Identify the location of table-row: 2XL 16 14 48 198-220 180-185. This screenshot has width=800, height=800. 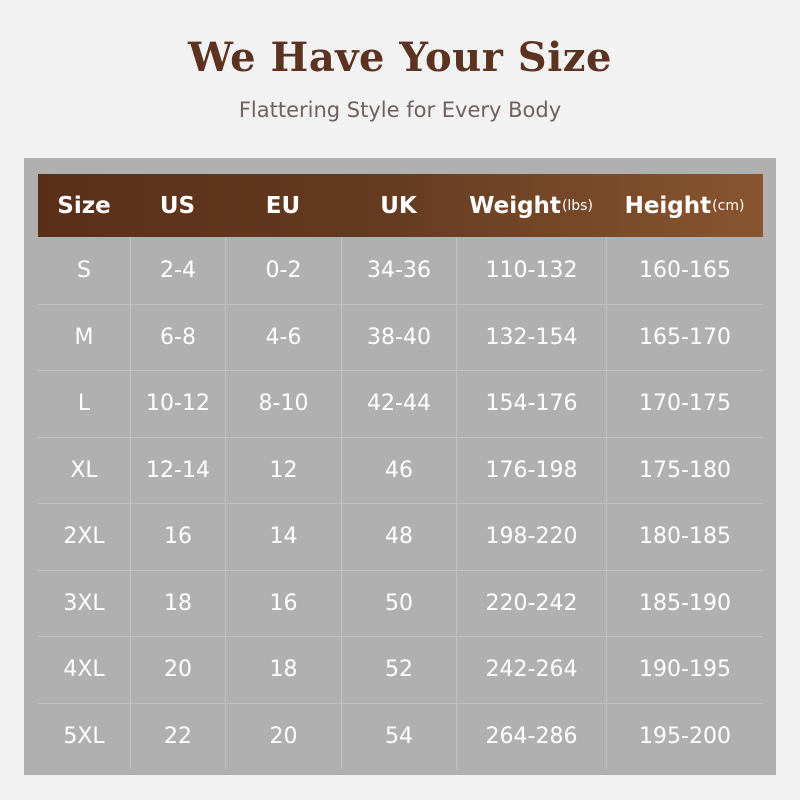
(400, 536).